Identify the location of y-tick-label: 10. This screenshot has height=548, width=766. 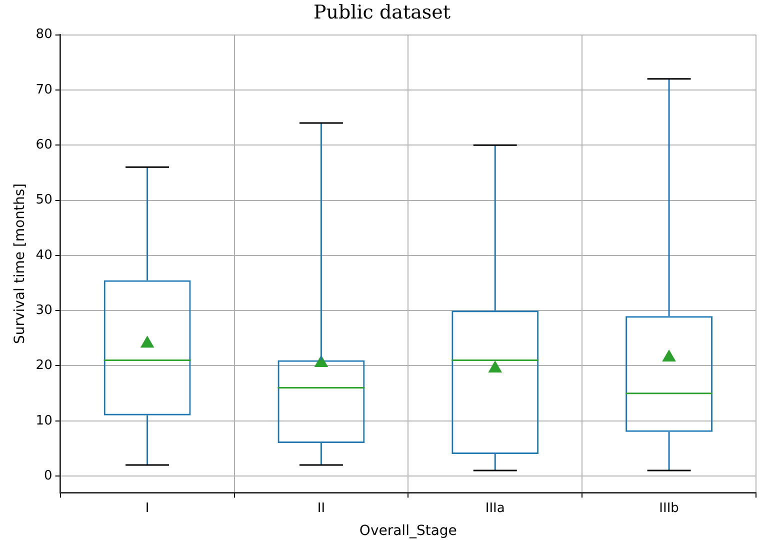
(44, 420).